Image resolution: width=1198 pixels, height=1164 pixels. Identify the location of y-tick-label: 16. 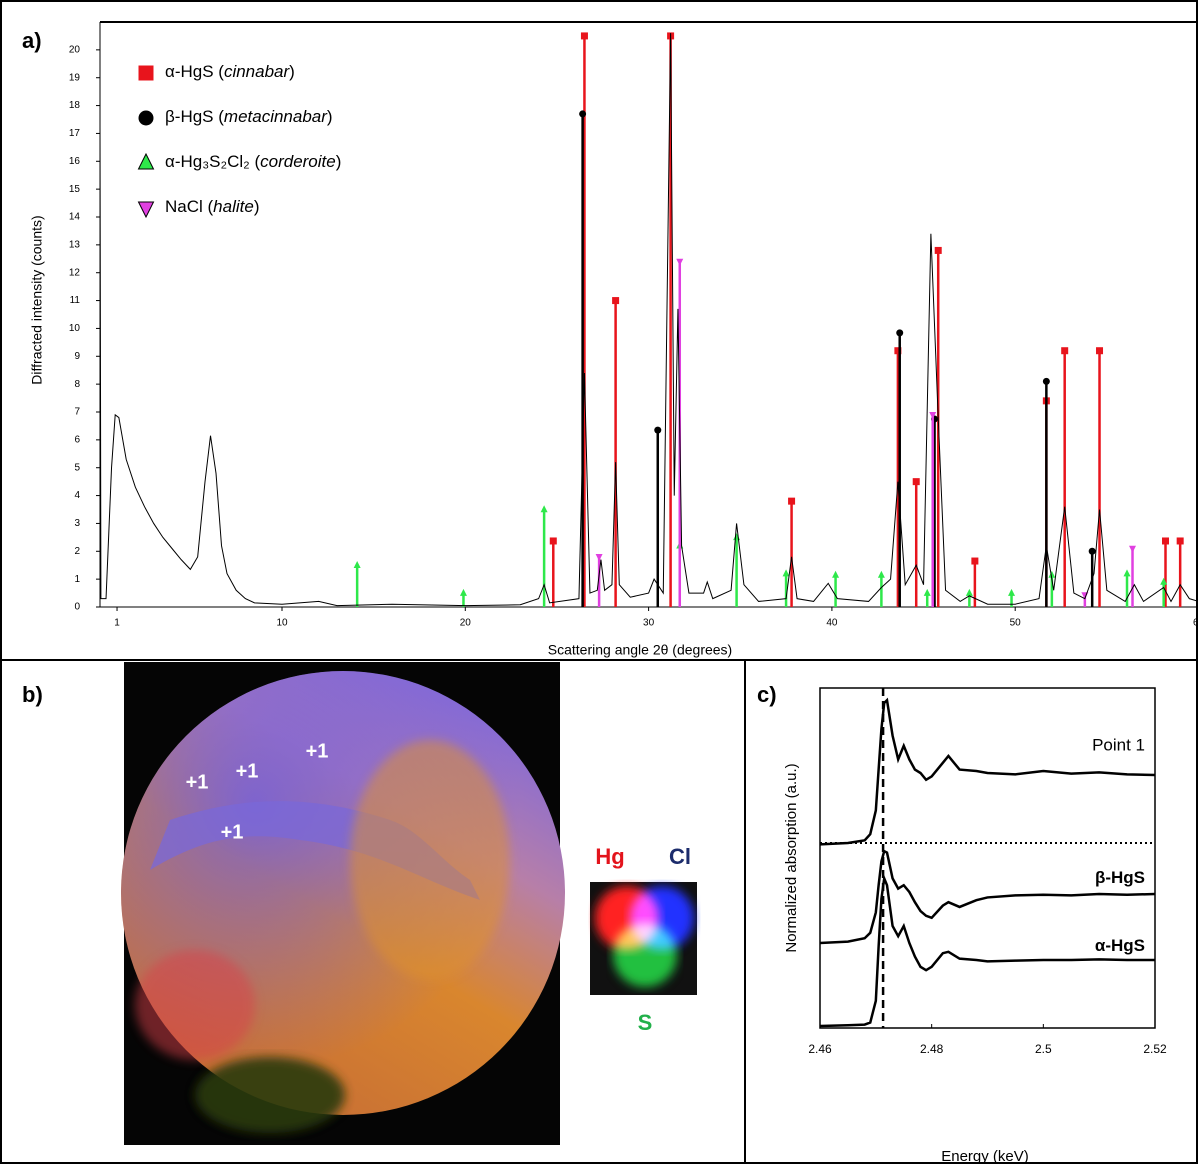
(75, 161).